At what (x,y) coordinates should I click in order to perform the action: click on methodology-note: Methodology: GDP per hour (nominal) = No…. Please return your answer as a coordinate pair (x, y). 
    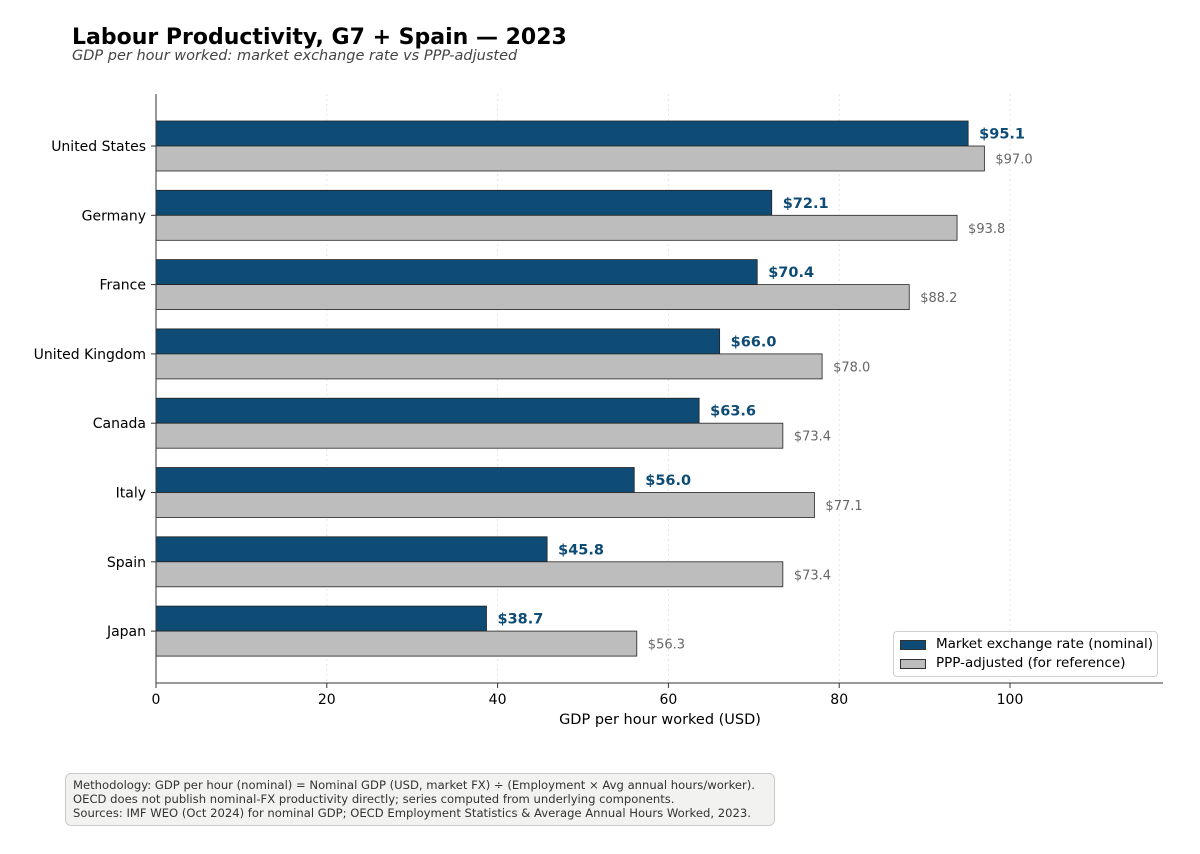
    Looking at the image, I should click on (420, 799).